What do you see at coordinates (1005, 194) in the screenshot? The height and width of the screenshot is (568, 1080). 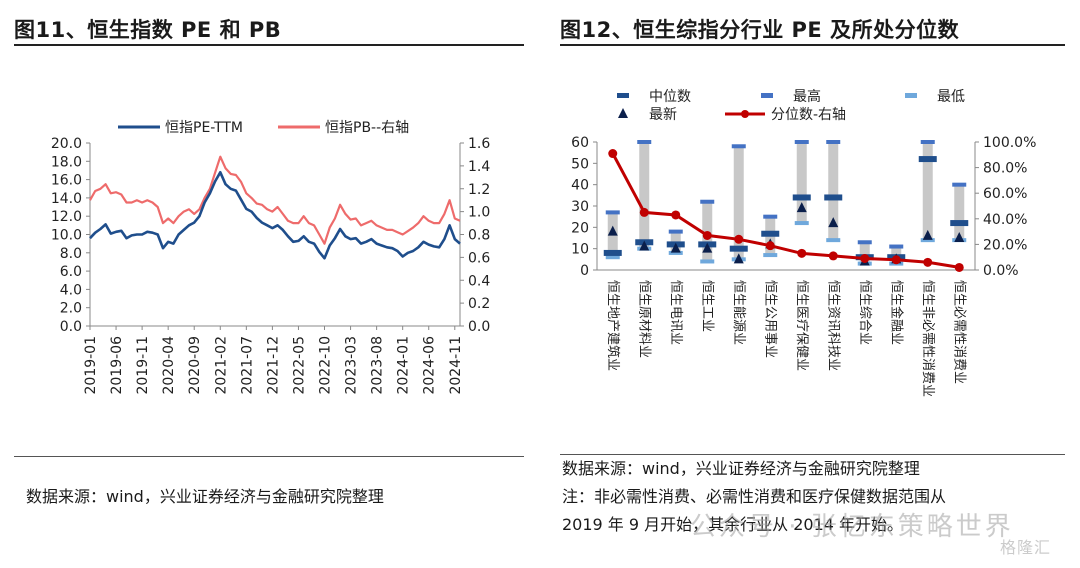 I see `sector-right-tick-label: 60.0%` at bounding box center [1005, 194].